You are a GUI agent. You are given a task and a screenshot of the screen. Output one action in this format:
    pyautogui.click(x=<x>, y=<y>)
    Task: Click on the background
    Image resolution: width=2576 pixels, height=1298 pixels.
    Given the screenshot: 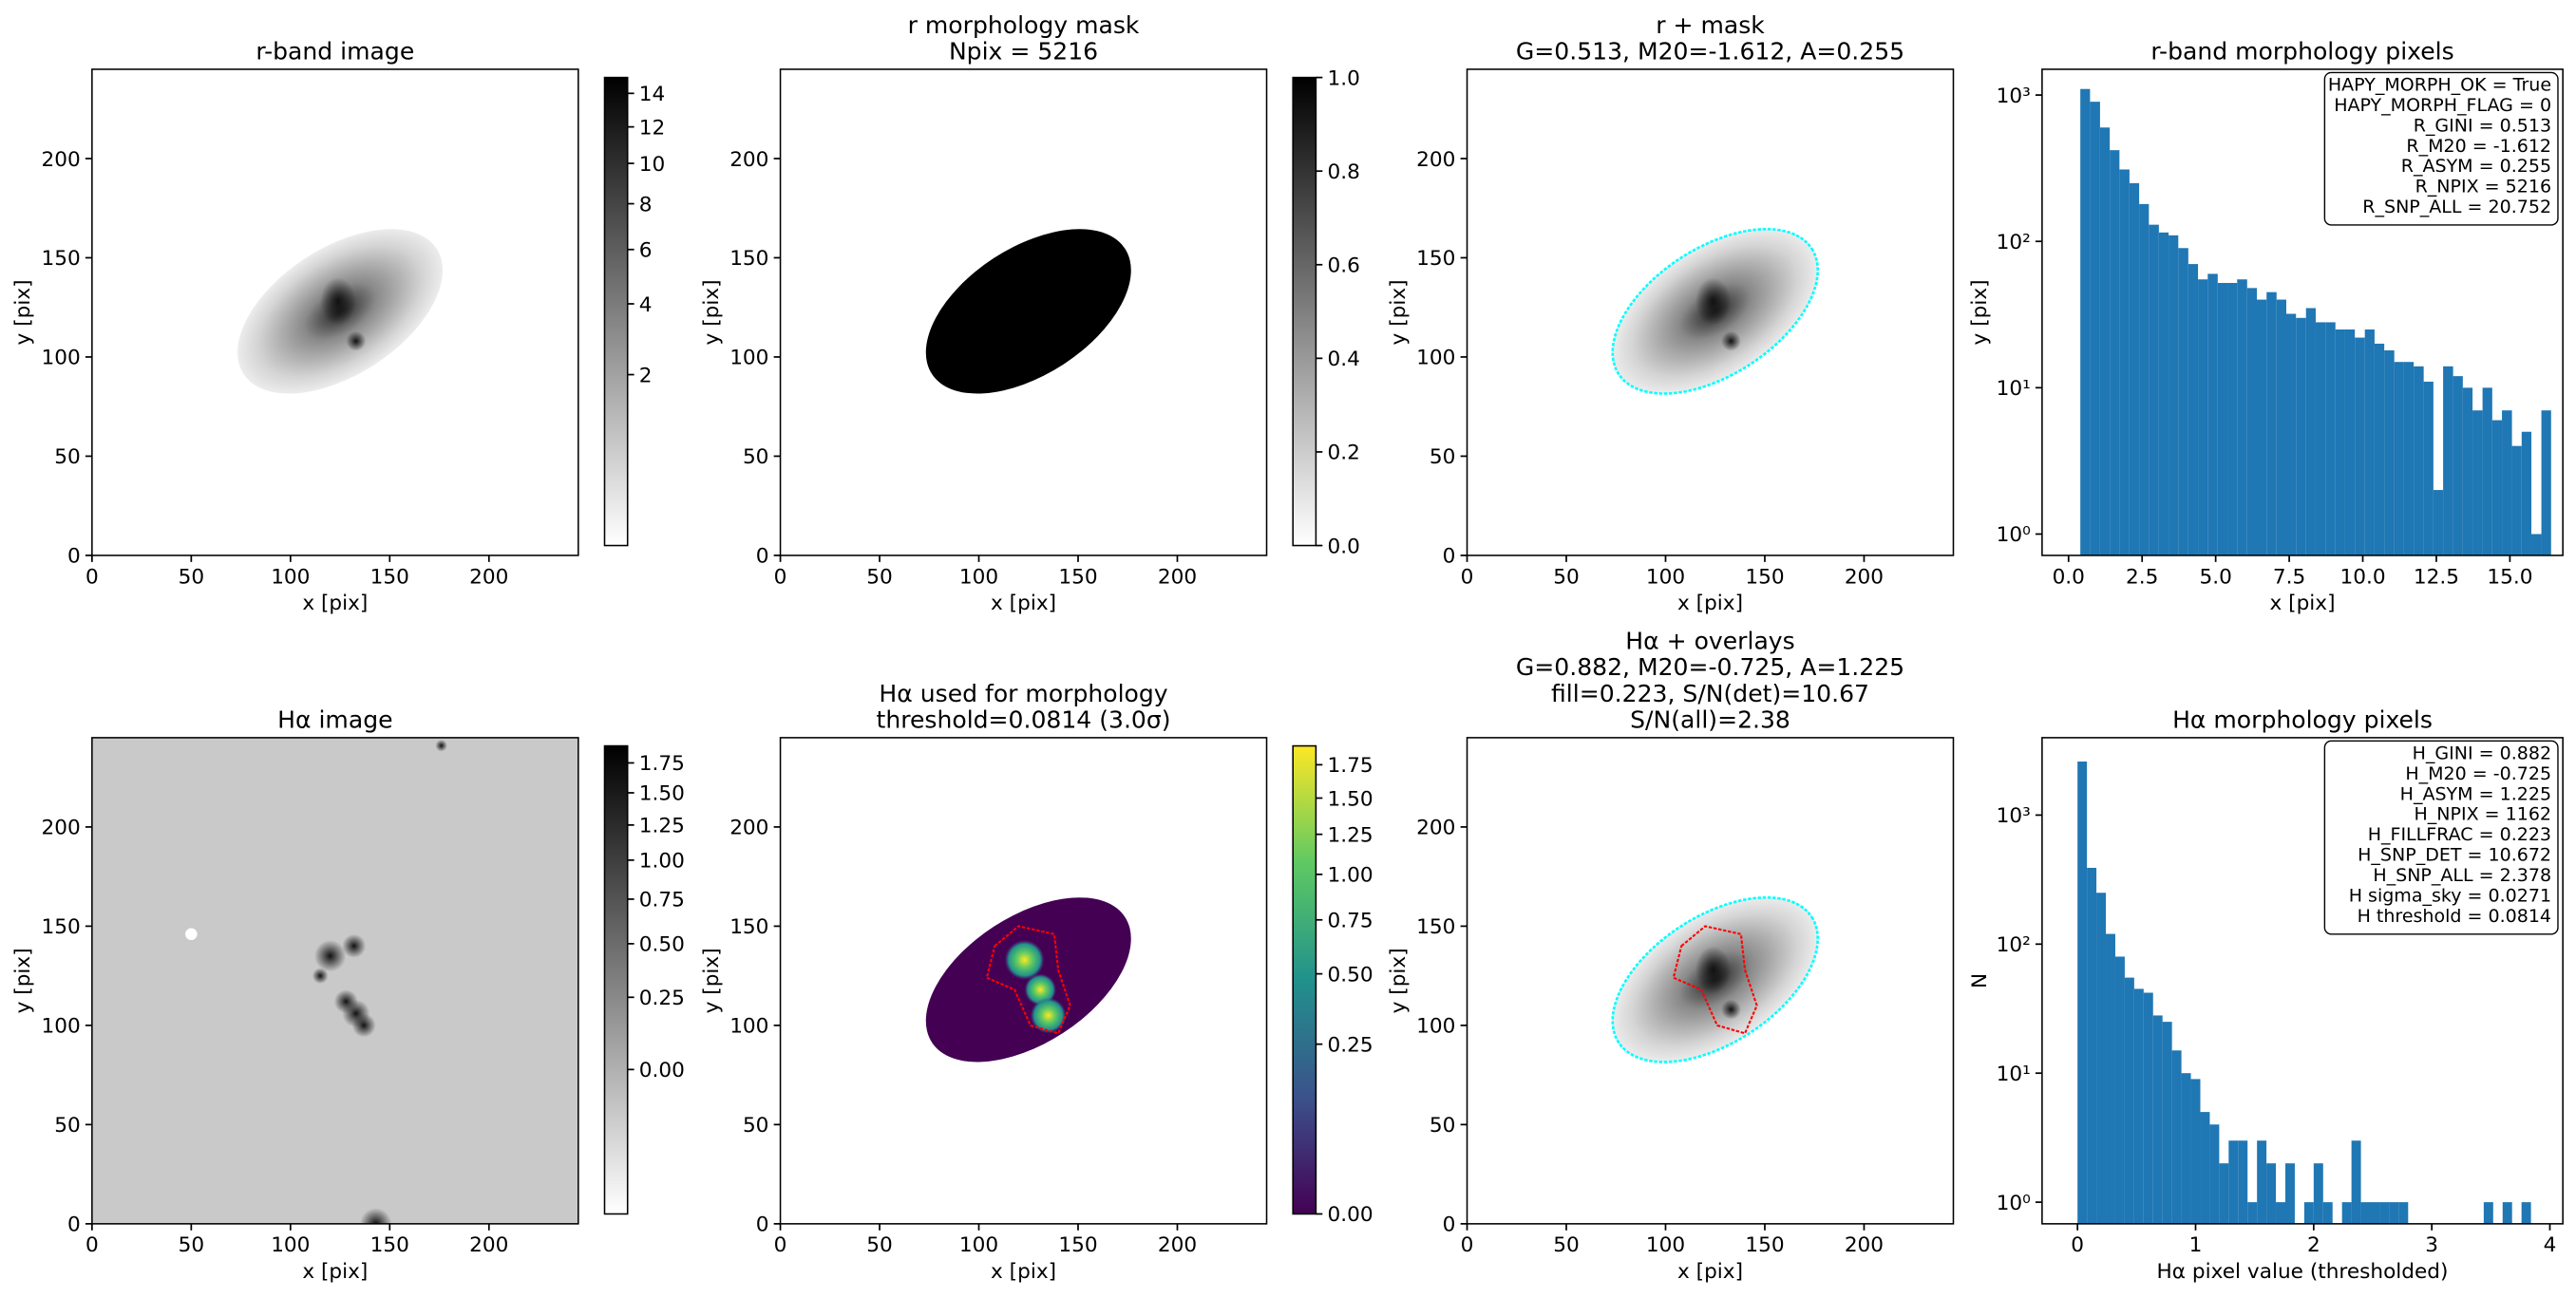 What is the action you would take?
    pyautogui.click(x=334, y=980)
    